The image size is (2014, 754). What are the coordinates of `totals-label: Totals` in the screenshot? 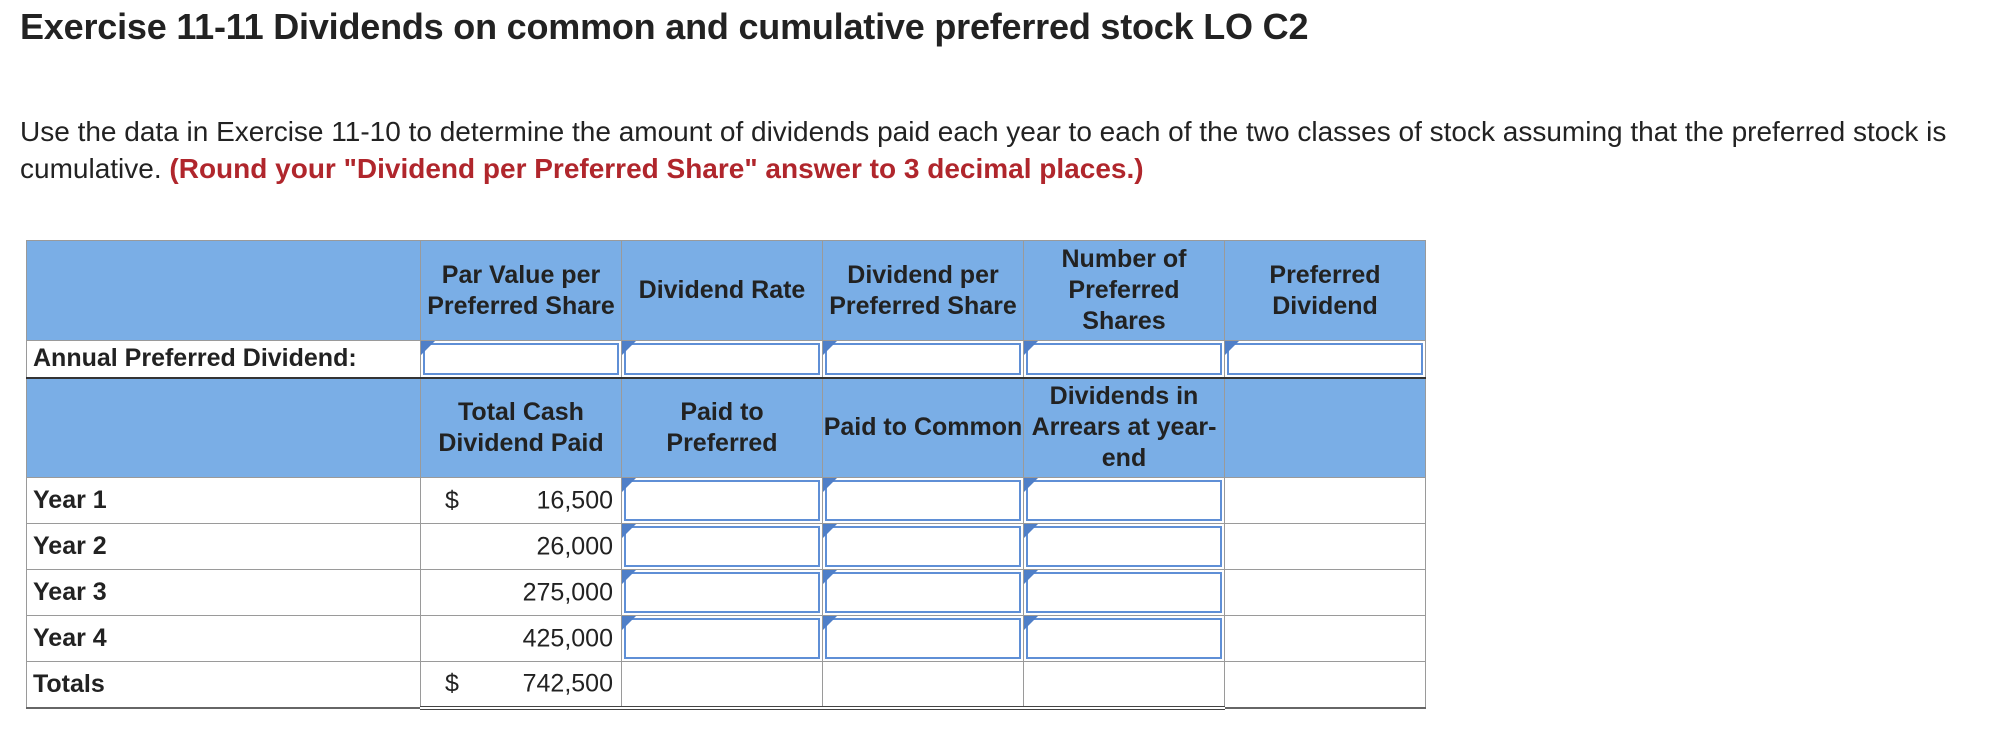 It's located at (223, 685).